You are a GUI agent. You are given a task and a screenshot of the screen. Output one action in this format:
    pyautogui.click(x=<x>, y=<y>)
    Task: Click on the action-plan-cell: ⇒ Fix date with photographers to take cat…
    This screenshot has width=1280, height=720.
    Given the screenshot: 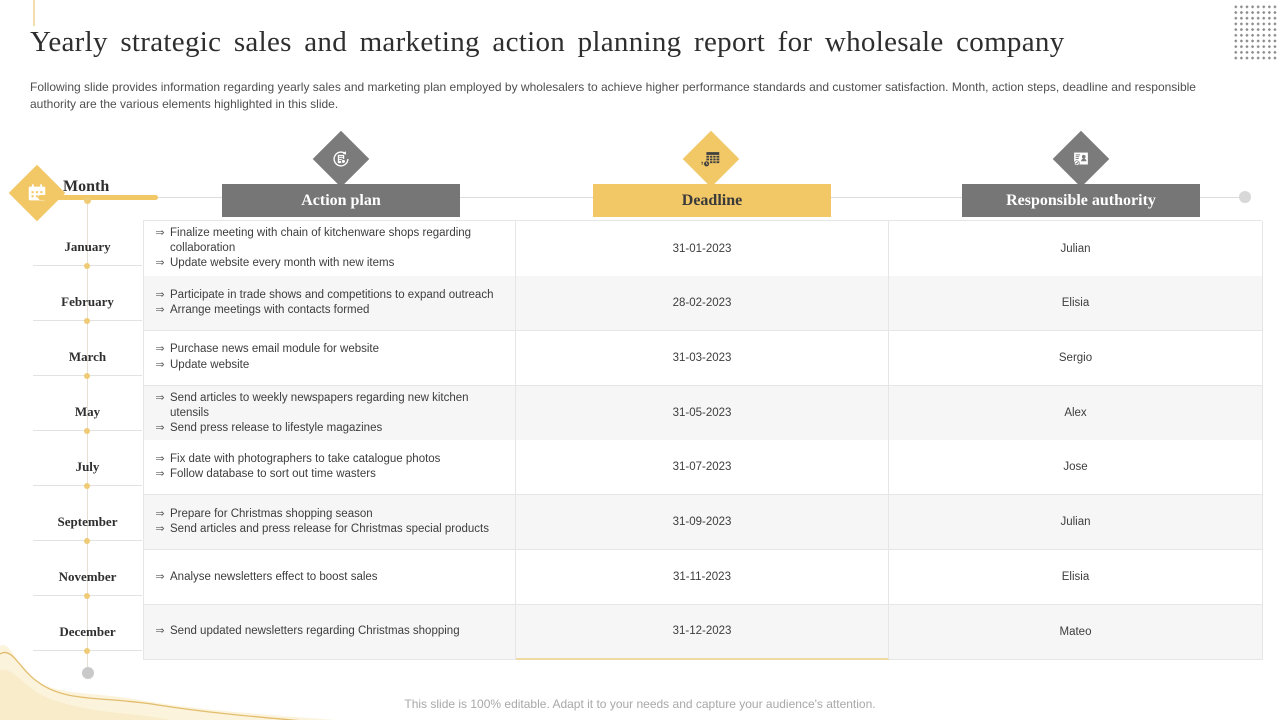 What is the action you would take?
    pyautogui.click(x=330, y=468)
    